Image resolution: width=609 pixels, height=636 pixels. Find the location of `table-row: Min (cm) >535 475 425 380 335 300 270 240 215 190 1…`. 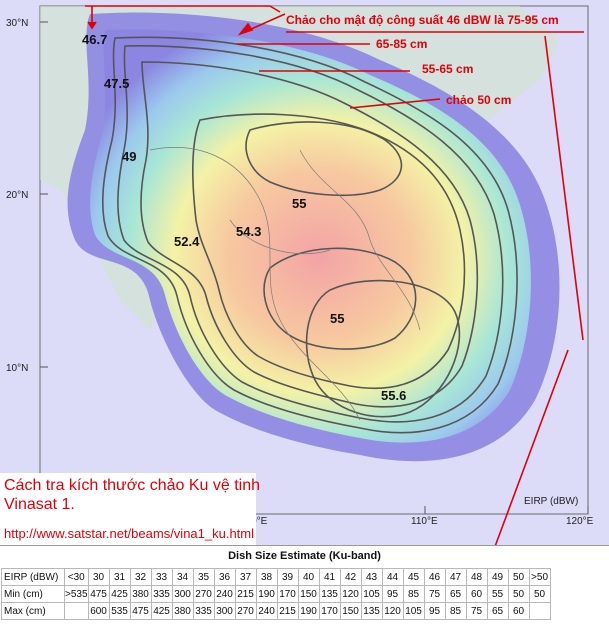

table-row: Min (cm) >535 475 425 380 335 300 270 240 215 190 1… is located at coordinates (276, 594).